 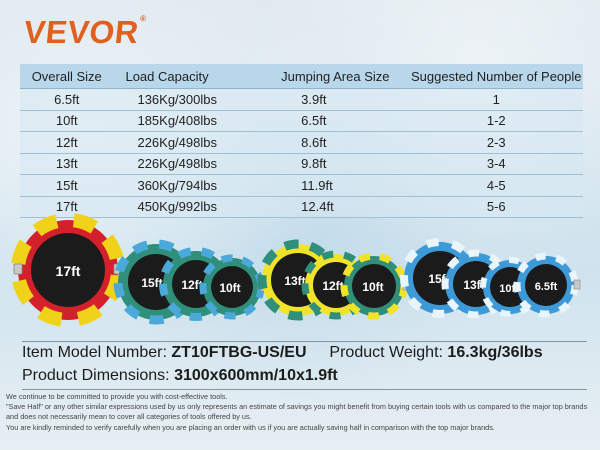 What do you see at coordinates (67, 99) in the screenshot?
I see `cell-size: 6.5ft` at bounding box center [67, 99].